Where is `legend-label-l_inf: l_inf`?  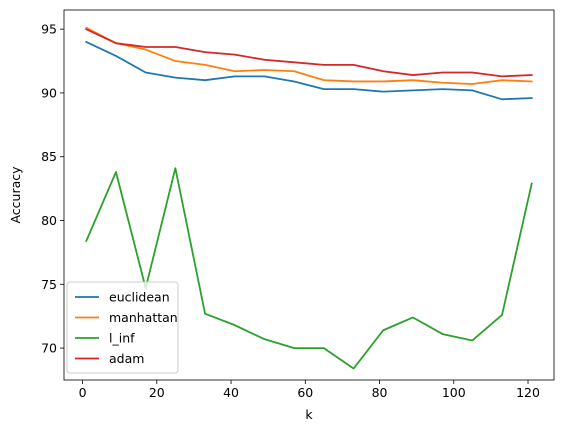
legend-label-l_inf: l_inf is located at coordinates (122, 338).